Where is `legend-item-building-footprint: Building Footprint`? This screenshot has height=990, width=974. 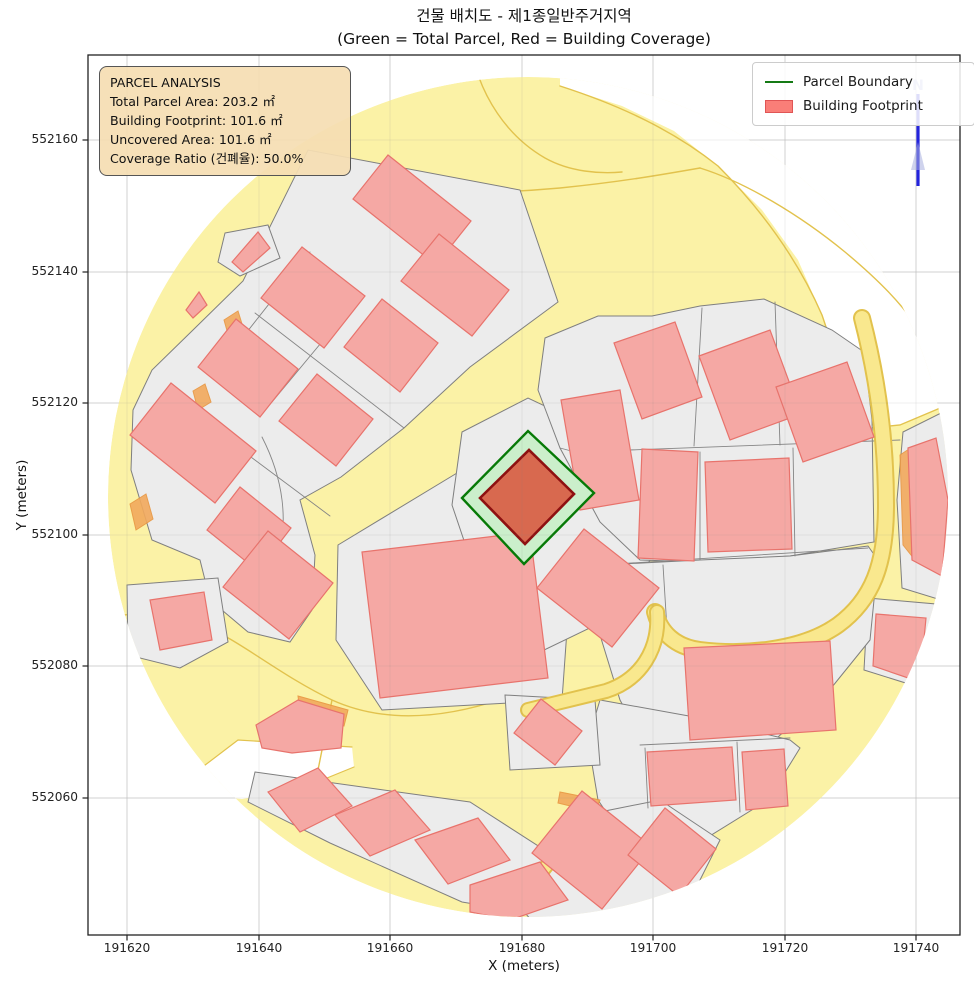 legend-item-building-footprint: Building Footprint is located at coordinates (869, 106).